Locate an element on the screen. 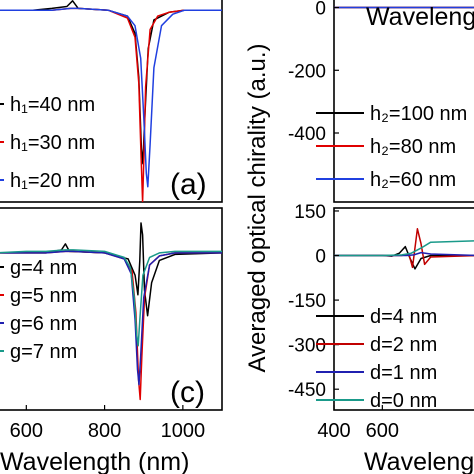 The width and height of the screenshot is (474, 474). panel-c-legend-label-0: g=4 nm is located at coordinates (43, 268).